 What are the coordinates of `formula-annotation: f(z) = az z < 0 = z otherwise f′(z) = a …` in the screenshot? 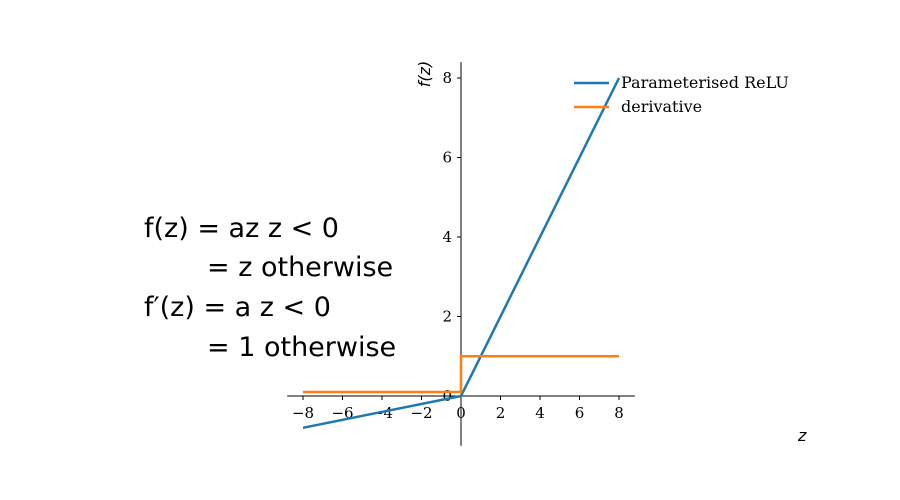 It's located at (270, 288).